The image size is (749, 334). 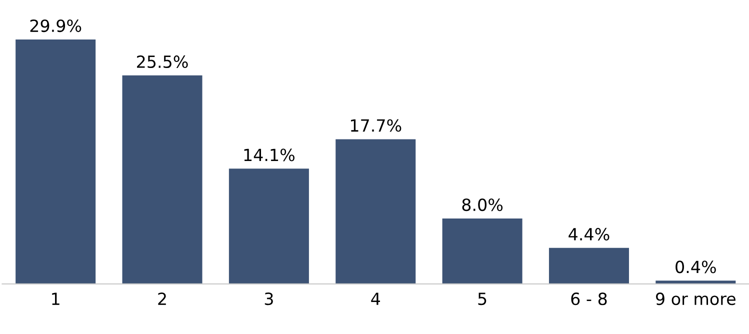 I want to click on data-label: 4.4%, so click(x=589, y=234).